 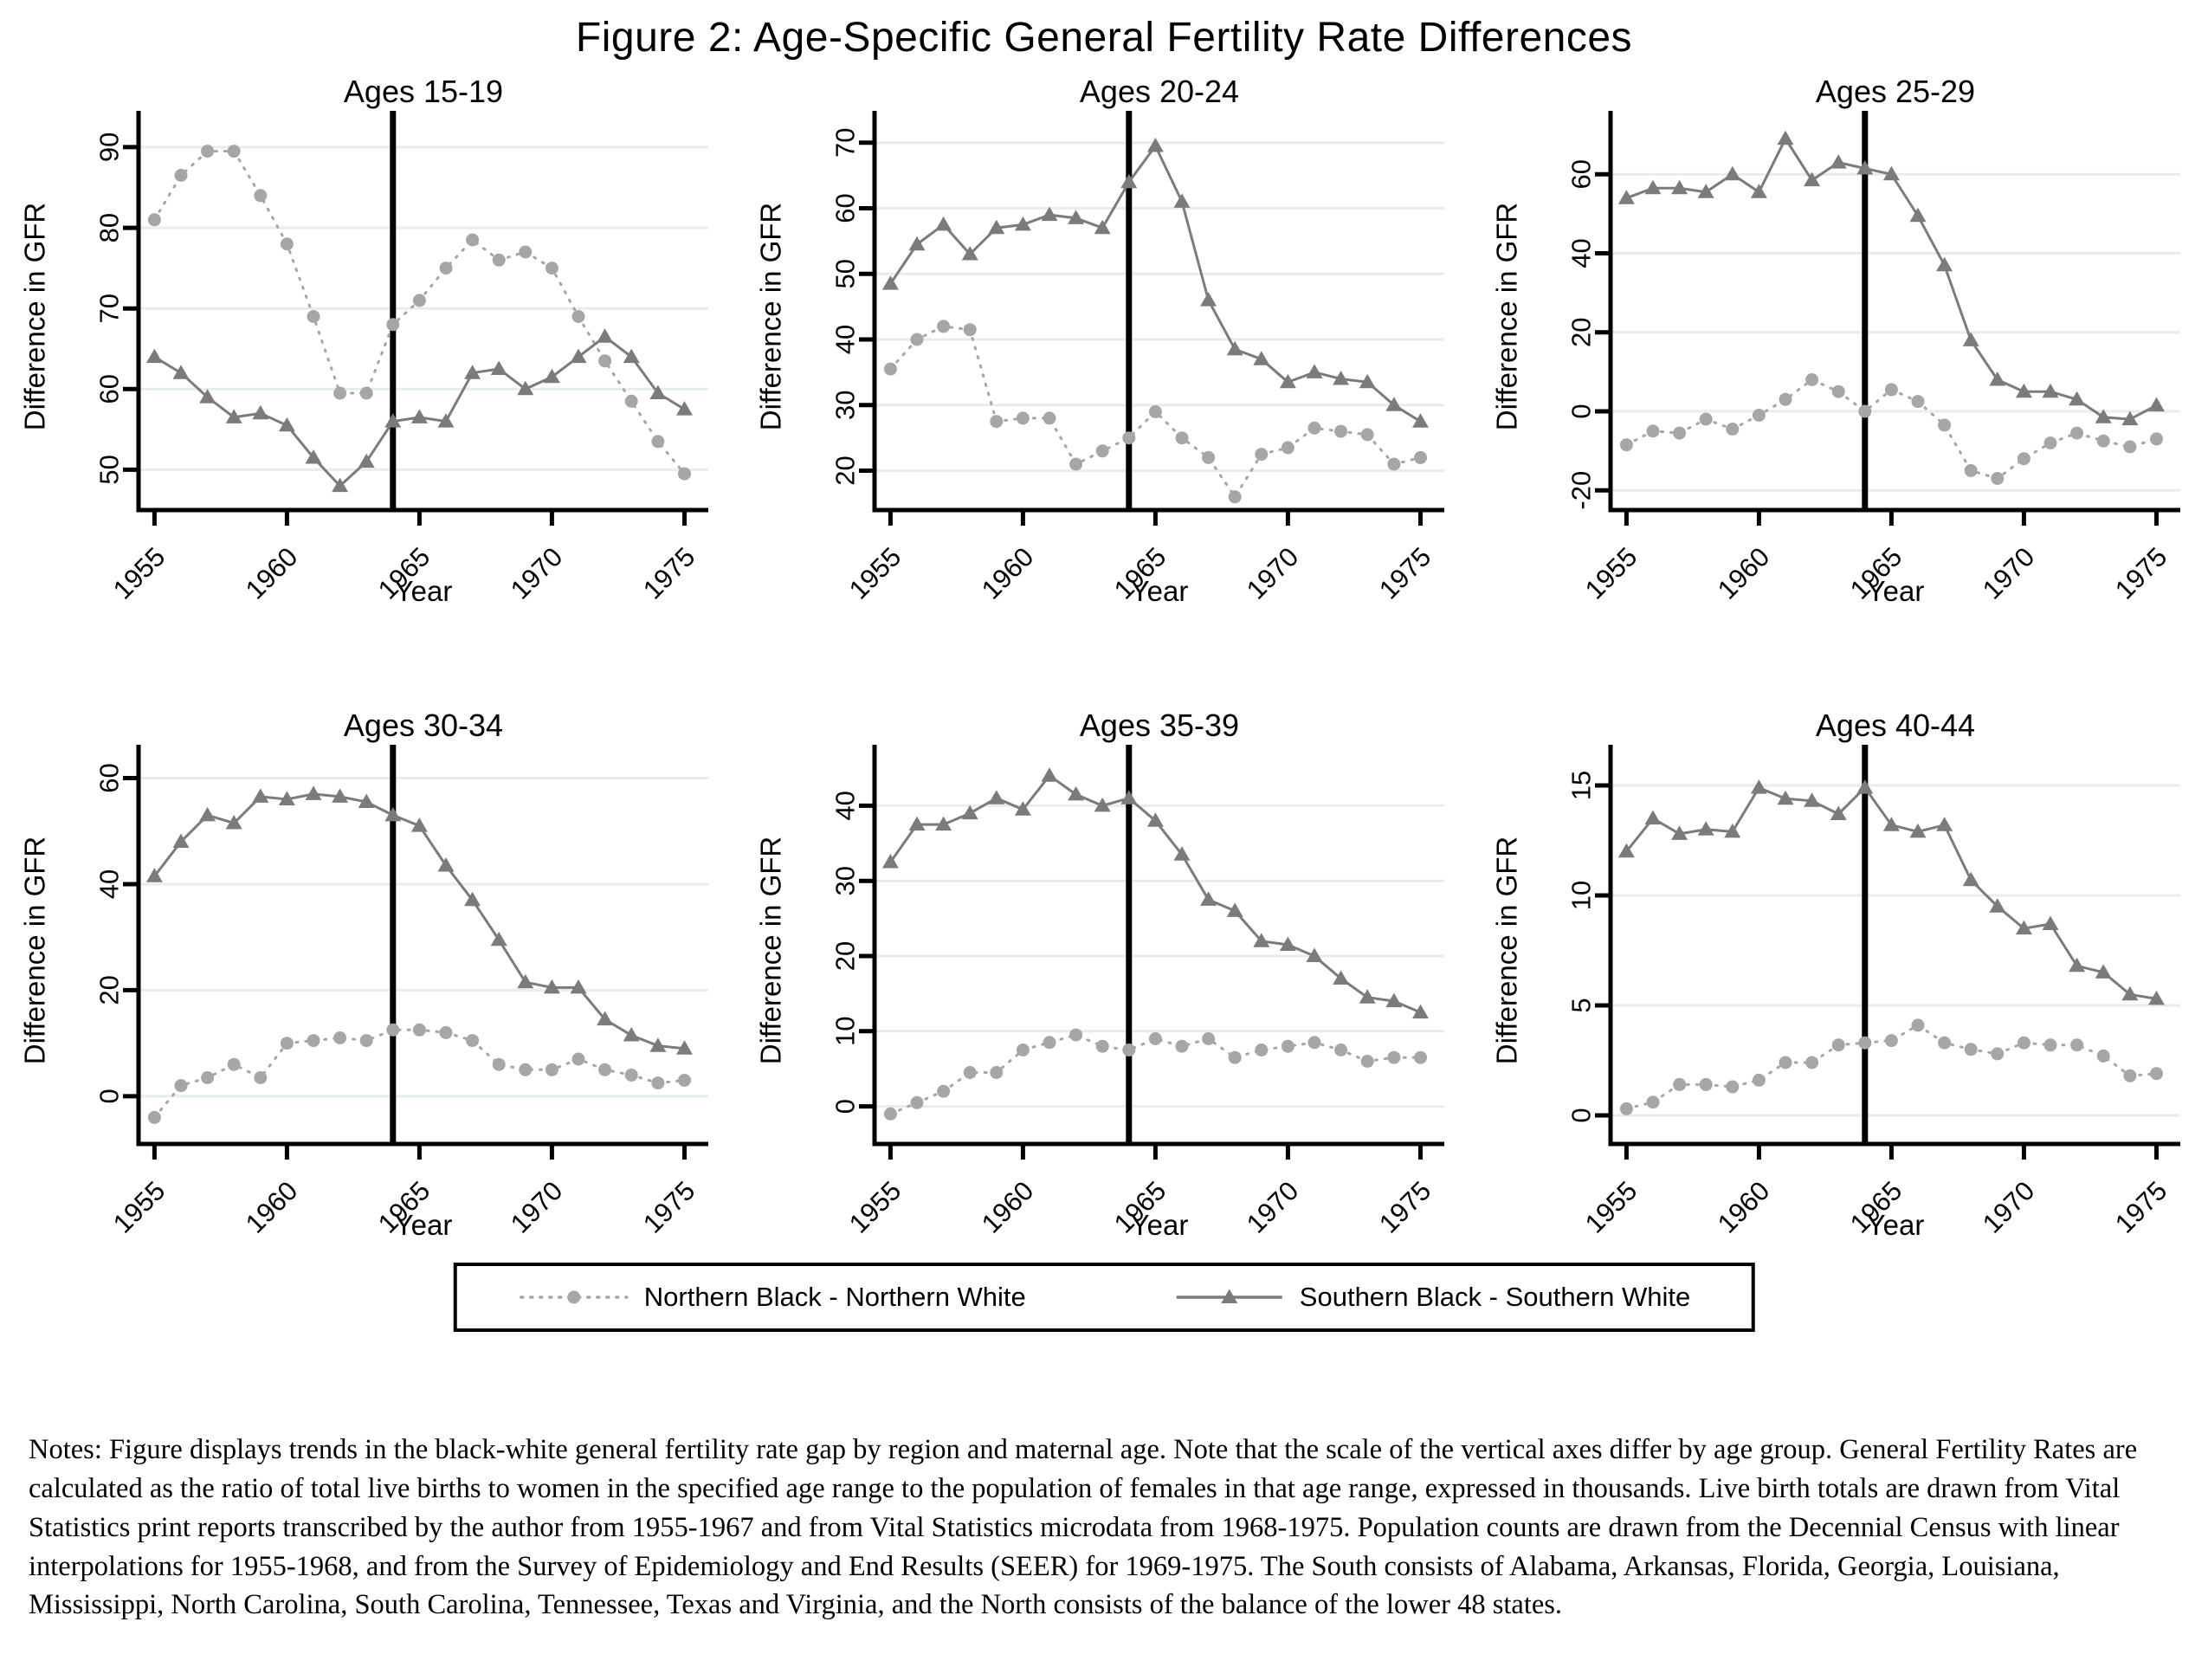 I want to click on legend-label-southern: Southern Black - Southern White, so click(x=1495, y=1297).